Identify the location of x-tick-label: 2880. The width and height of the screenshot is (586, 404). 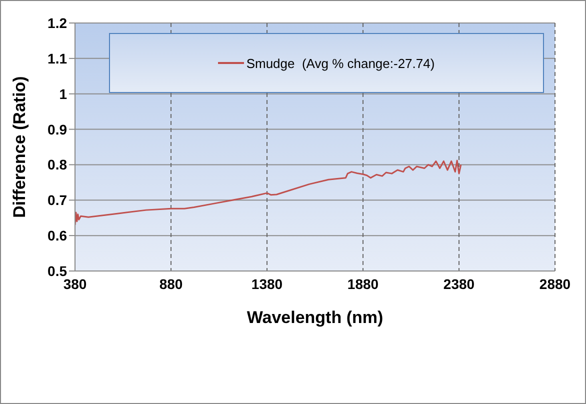
(555, 284).